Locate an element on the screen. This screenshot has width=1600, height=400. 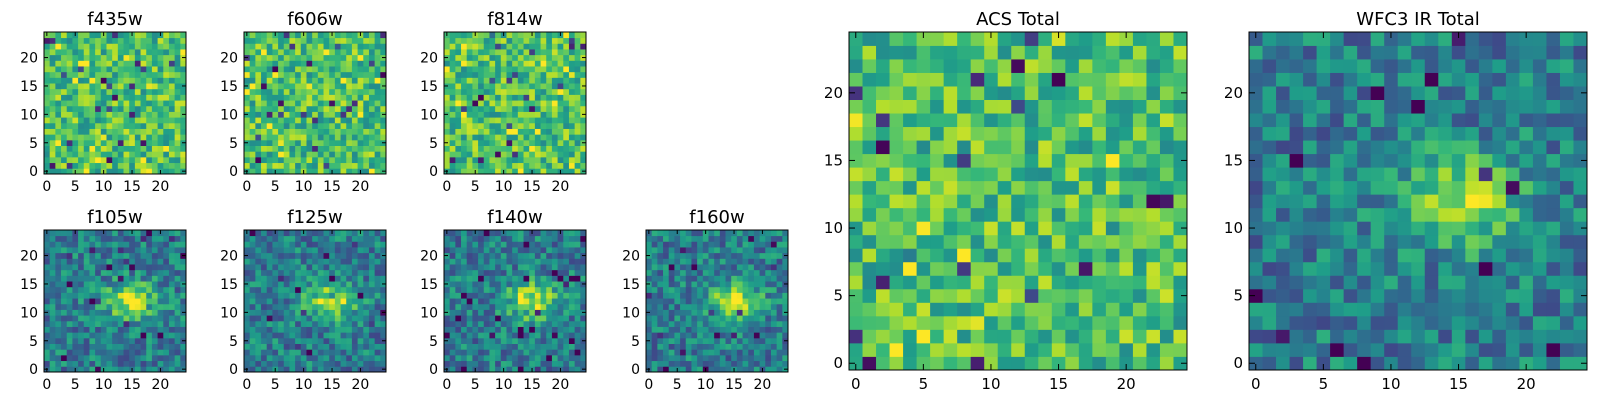
x-tick-label: 10 is located at coordinates (504, 187).